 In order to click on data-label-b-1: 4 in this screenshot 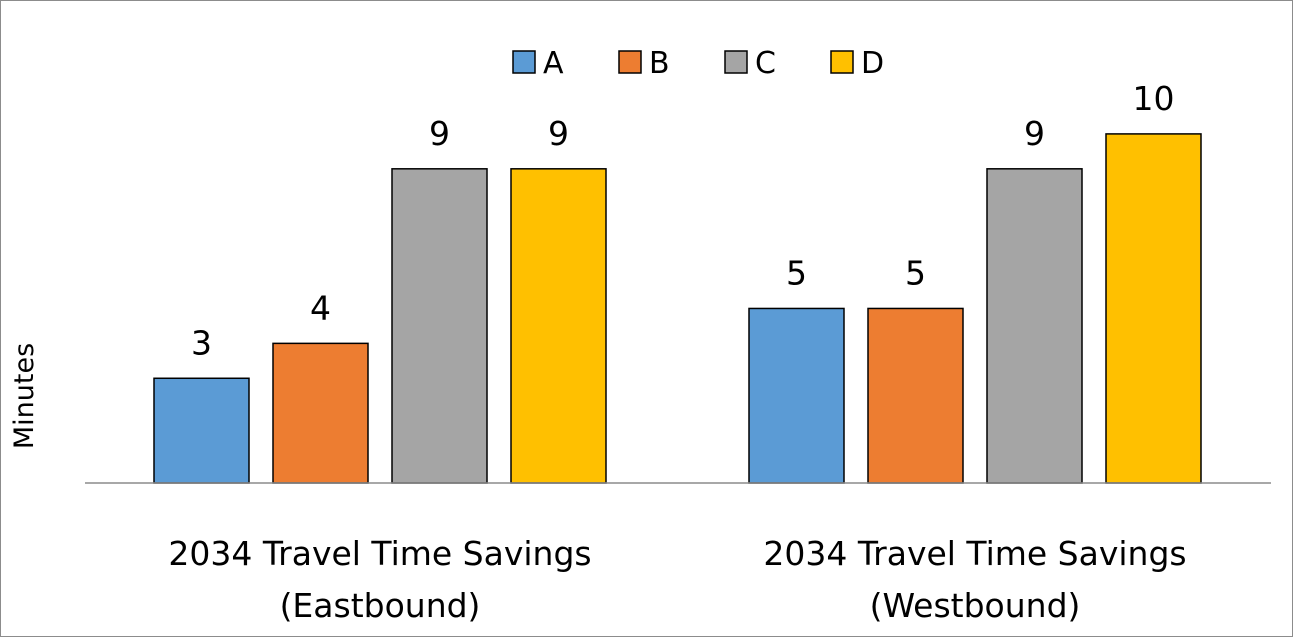, I will do `click(320, 307)`.